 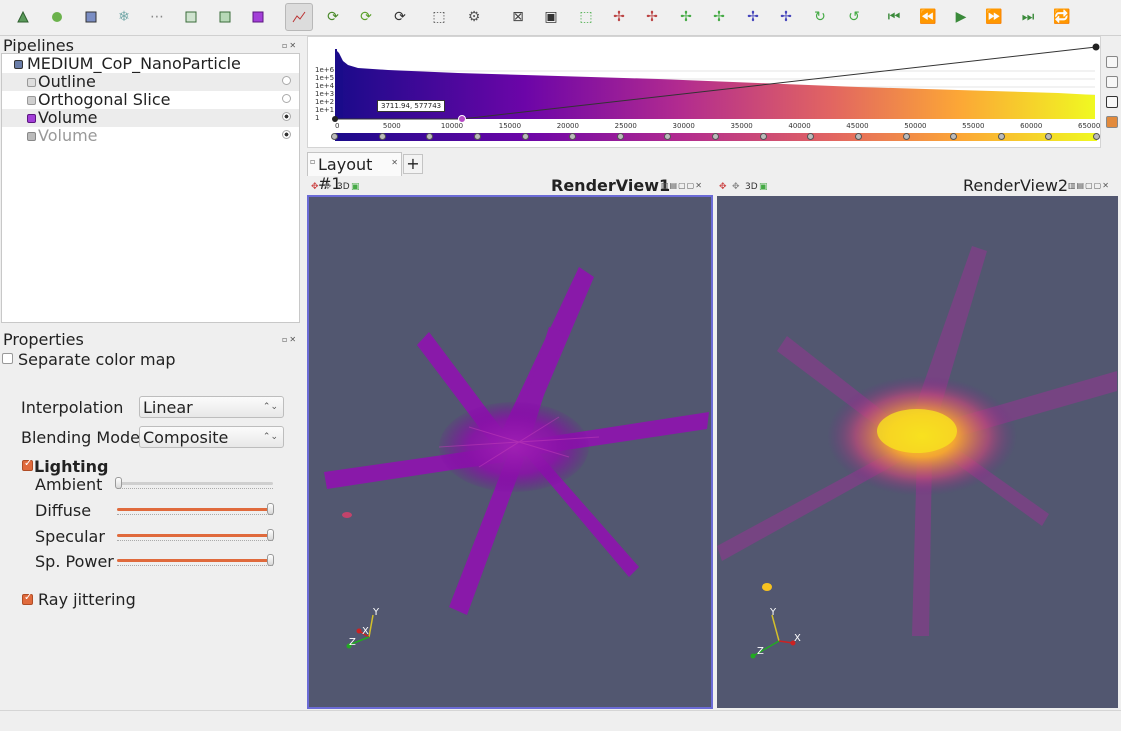 What do you see at coordinates (299, 17) in the screenshot?
I see `histogram-icon` at bounding box center [299, 17].